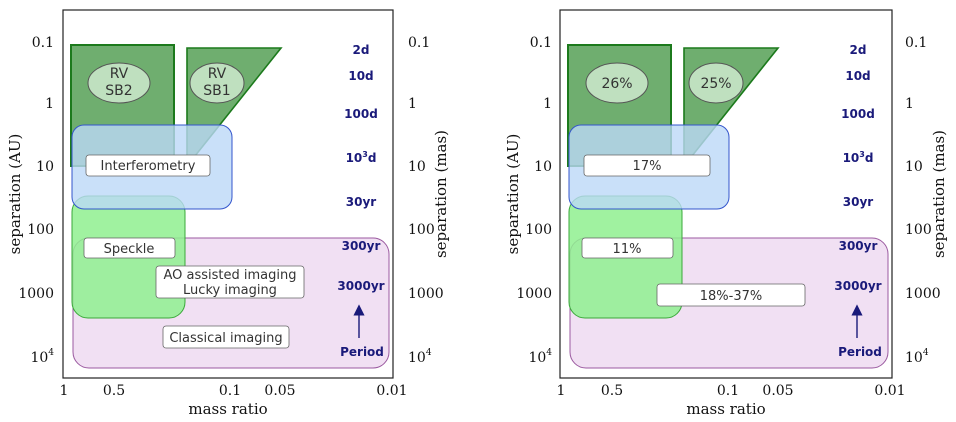  What do you see at coordinates (361, 50) in the screenshot?
I see `left-period-2d: 2d` at bounding box center [361, 50].